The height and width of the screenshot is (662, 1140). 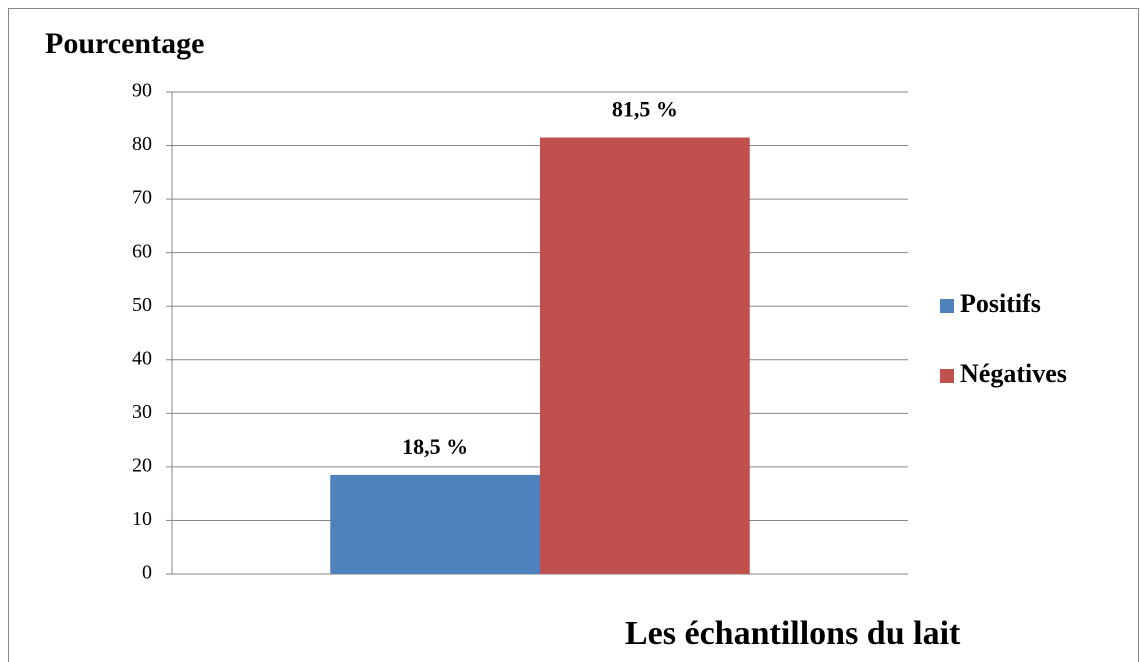 I want to click on y-tick-label: 20, so click(x=142, y=465).